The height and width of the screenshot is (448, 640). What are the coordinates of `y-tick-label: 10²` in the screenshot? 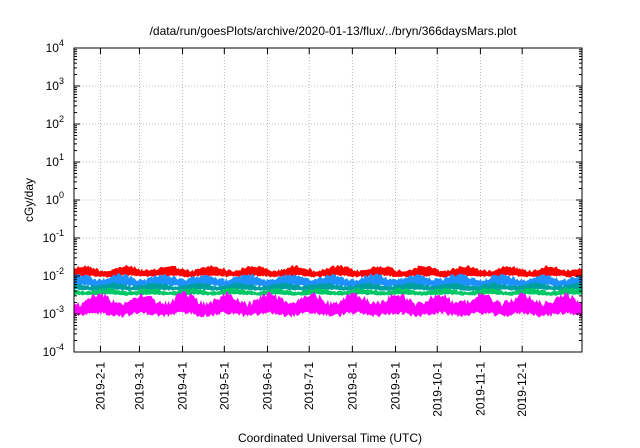 It's located at (55, 122).